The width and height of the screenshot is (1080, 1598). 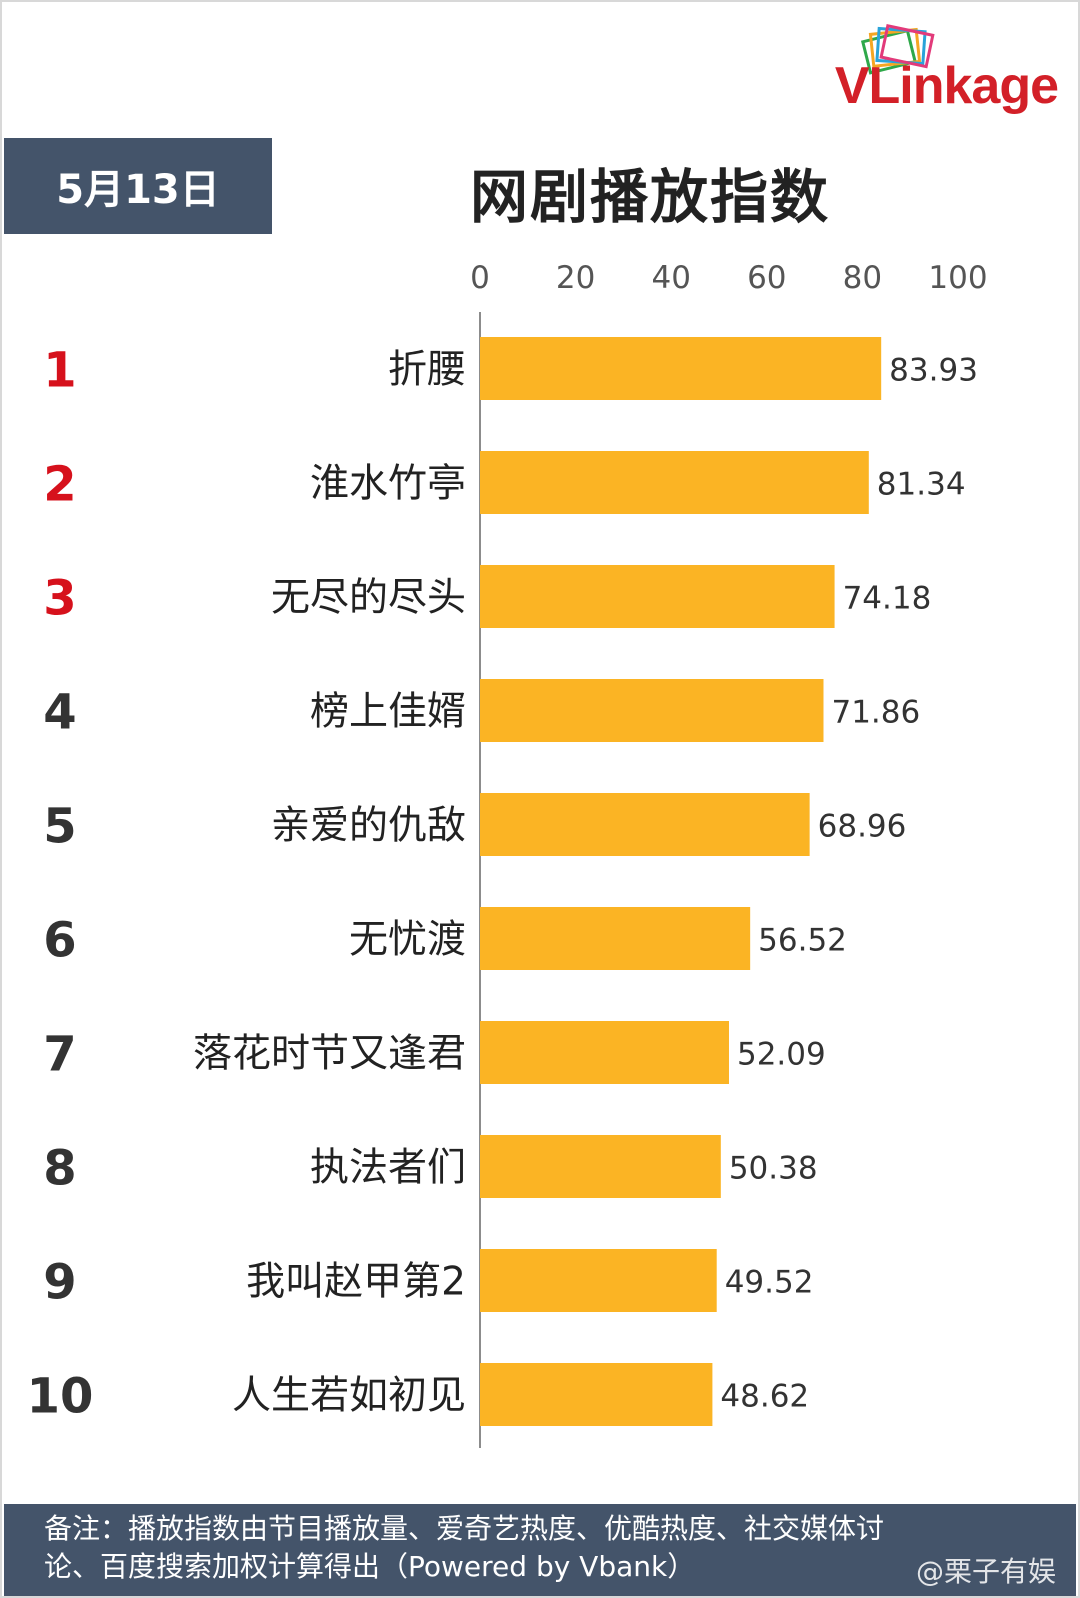 I want to click on logo-text: VLinkage, so click(x=946, y=86).